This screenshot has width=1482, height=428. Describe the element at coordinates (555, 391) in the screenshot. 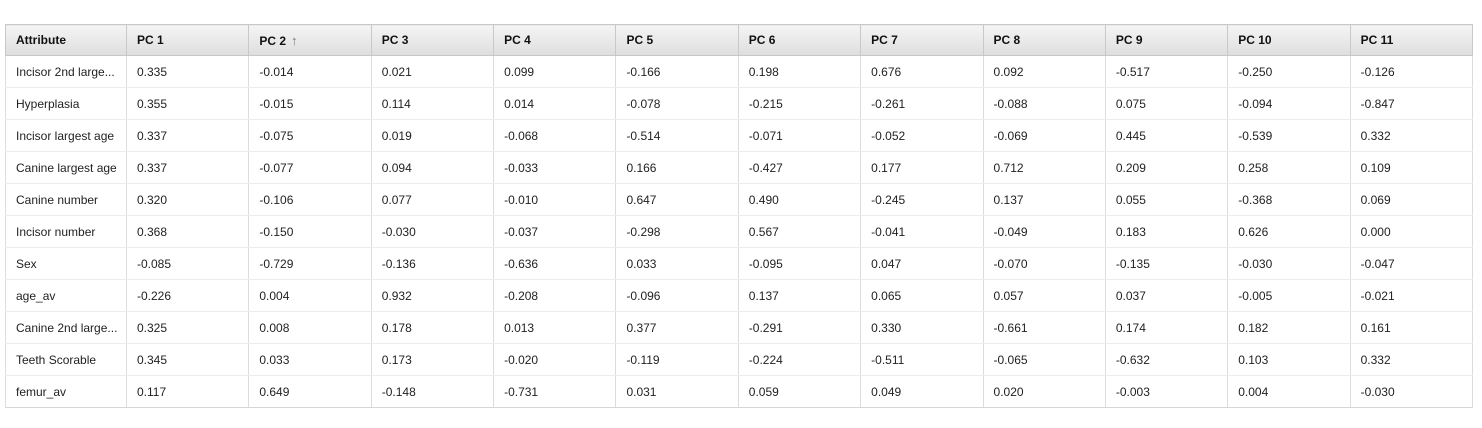

I see `pc-value-cell: -0.731` at that location.